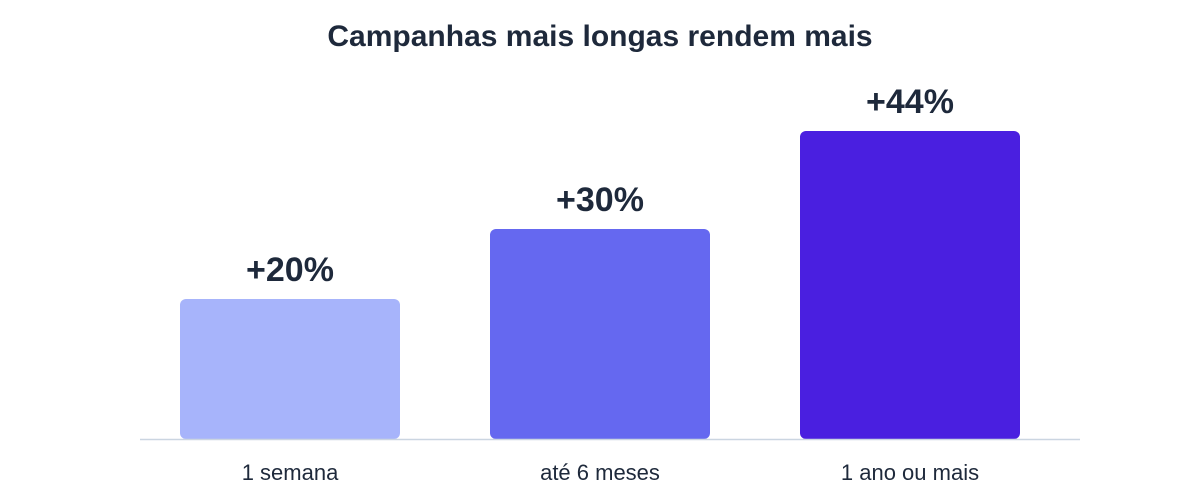 Image resolution: width=1200 pixels, height=500 pixels. I want to click on category-label-1: 1 semana, so click(290, 472).